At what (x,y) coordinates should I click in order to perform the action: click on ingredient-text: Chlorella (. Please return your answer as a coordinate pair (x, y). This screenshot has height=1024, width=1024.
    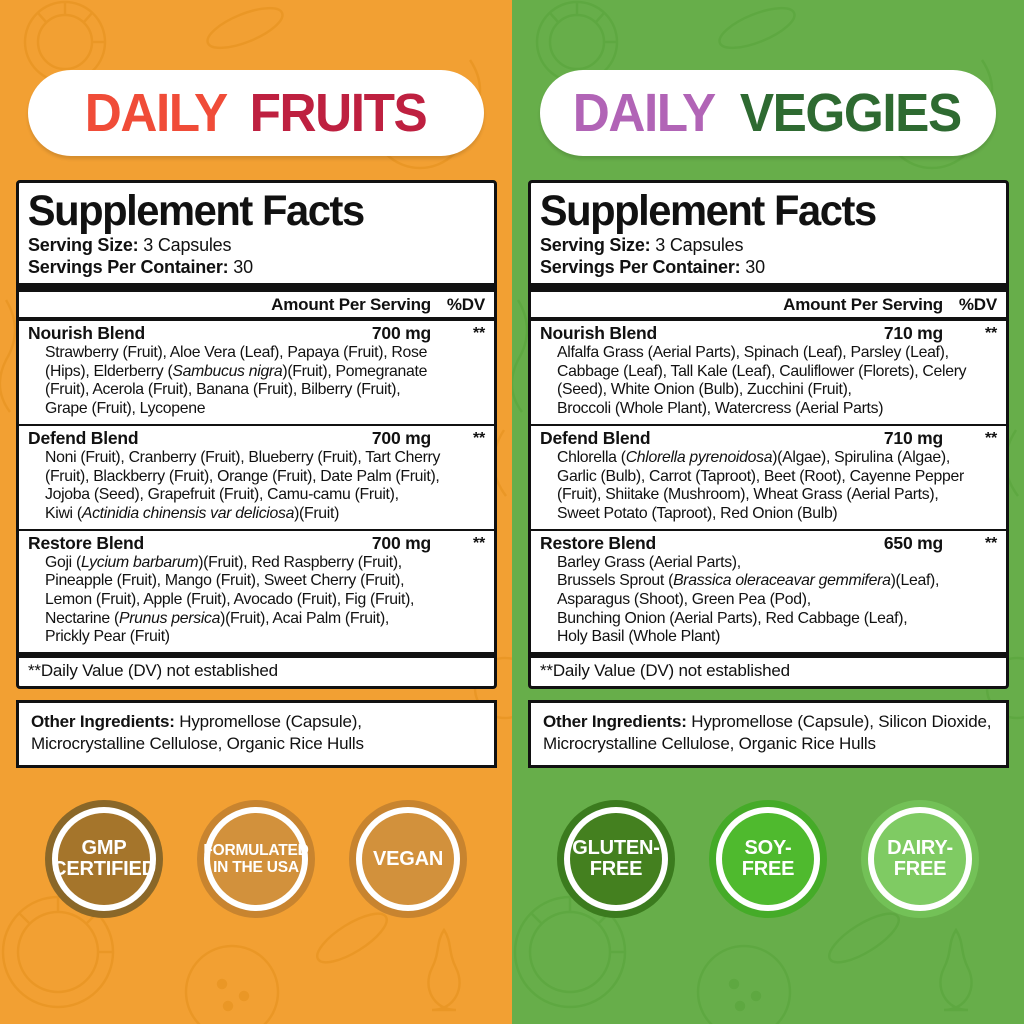
    Looking at the image, I should click on (591, 457).